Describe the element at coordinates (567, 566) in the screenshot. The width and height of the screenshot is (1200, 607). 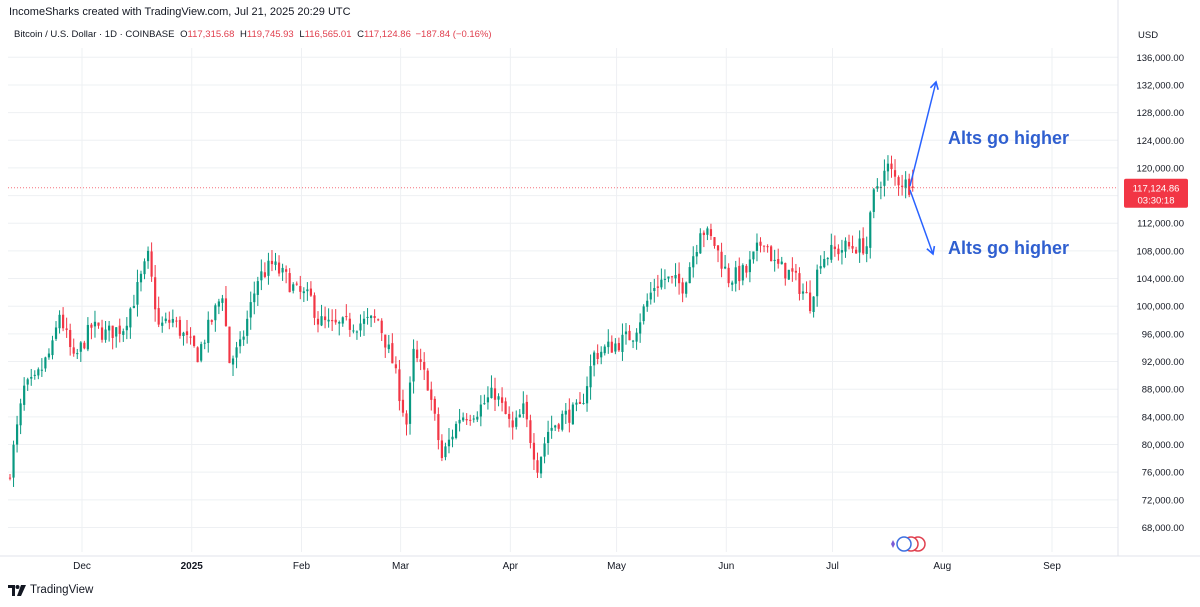
I see `time-axis: Dec 2025 Feb Mar Apr May Jun Jul Aug Sep` at that location.